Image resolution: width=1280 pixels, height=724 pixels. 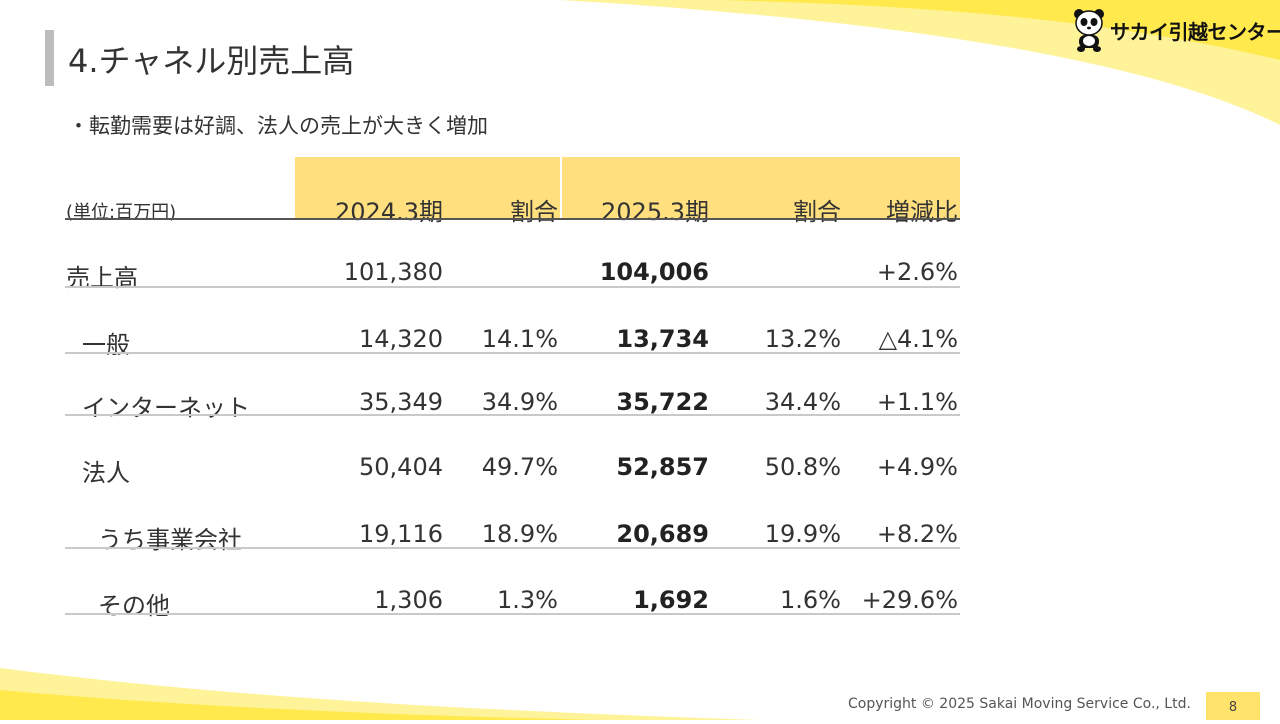 I want to click on cell-s2025: 13.2%, so click(x=802, y=339).